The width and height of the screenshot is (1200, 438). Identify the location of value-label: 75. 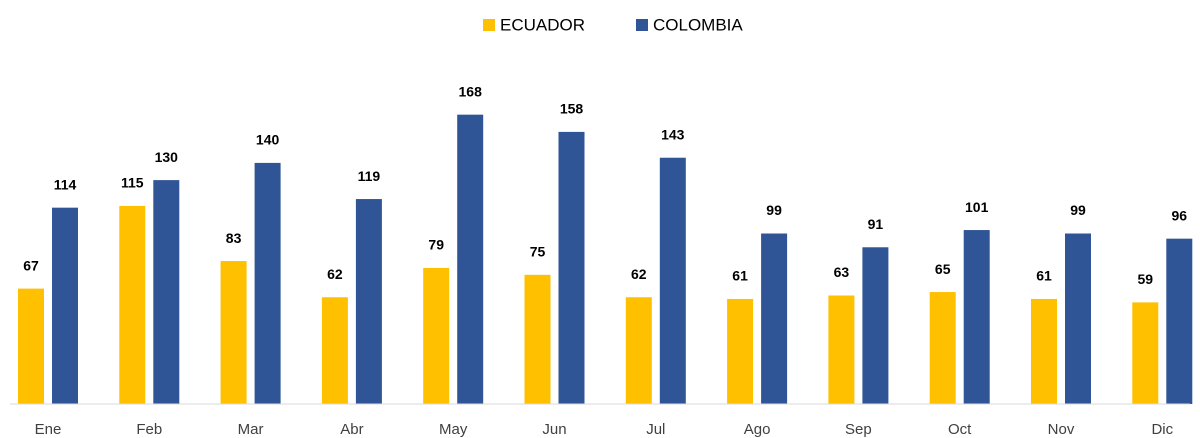
(538, 252).